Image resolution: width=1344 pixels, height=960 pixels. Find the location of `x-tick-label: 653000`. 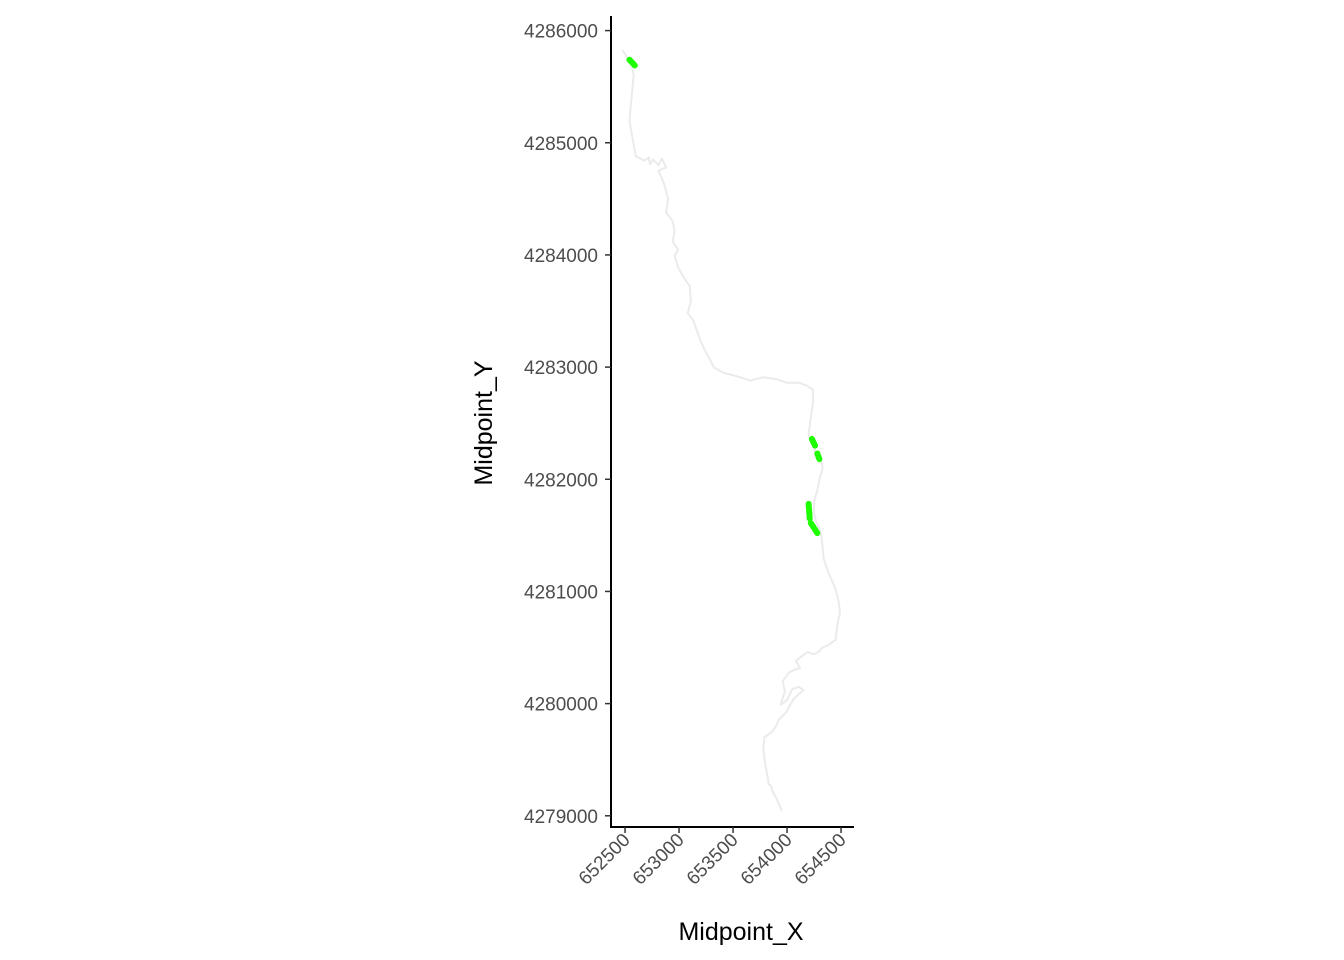

x-tick-label: 653000 is located at coordinates (659, 860).